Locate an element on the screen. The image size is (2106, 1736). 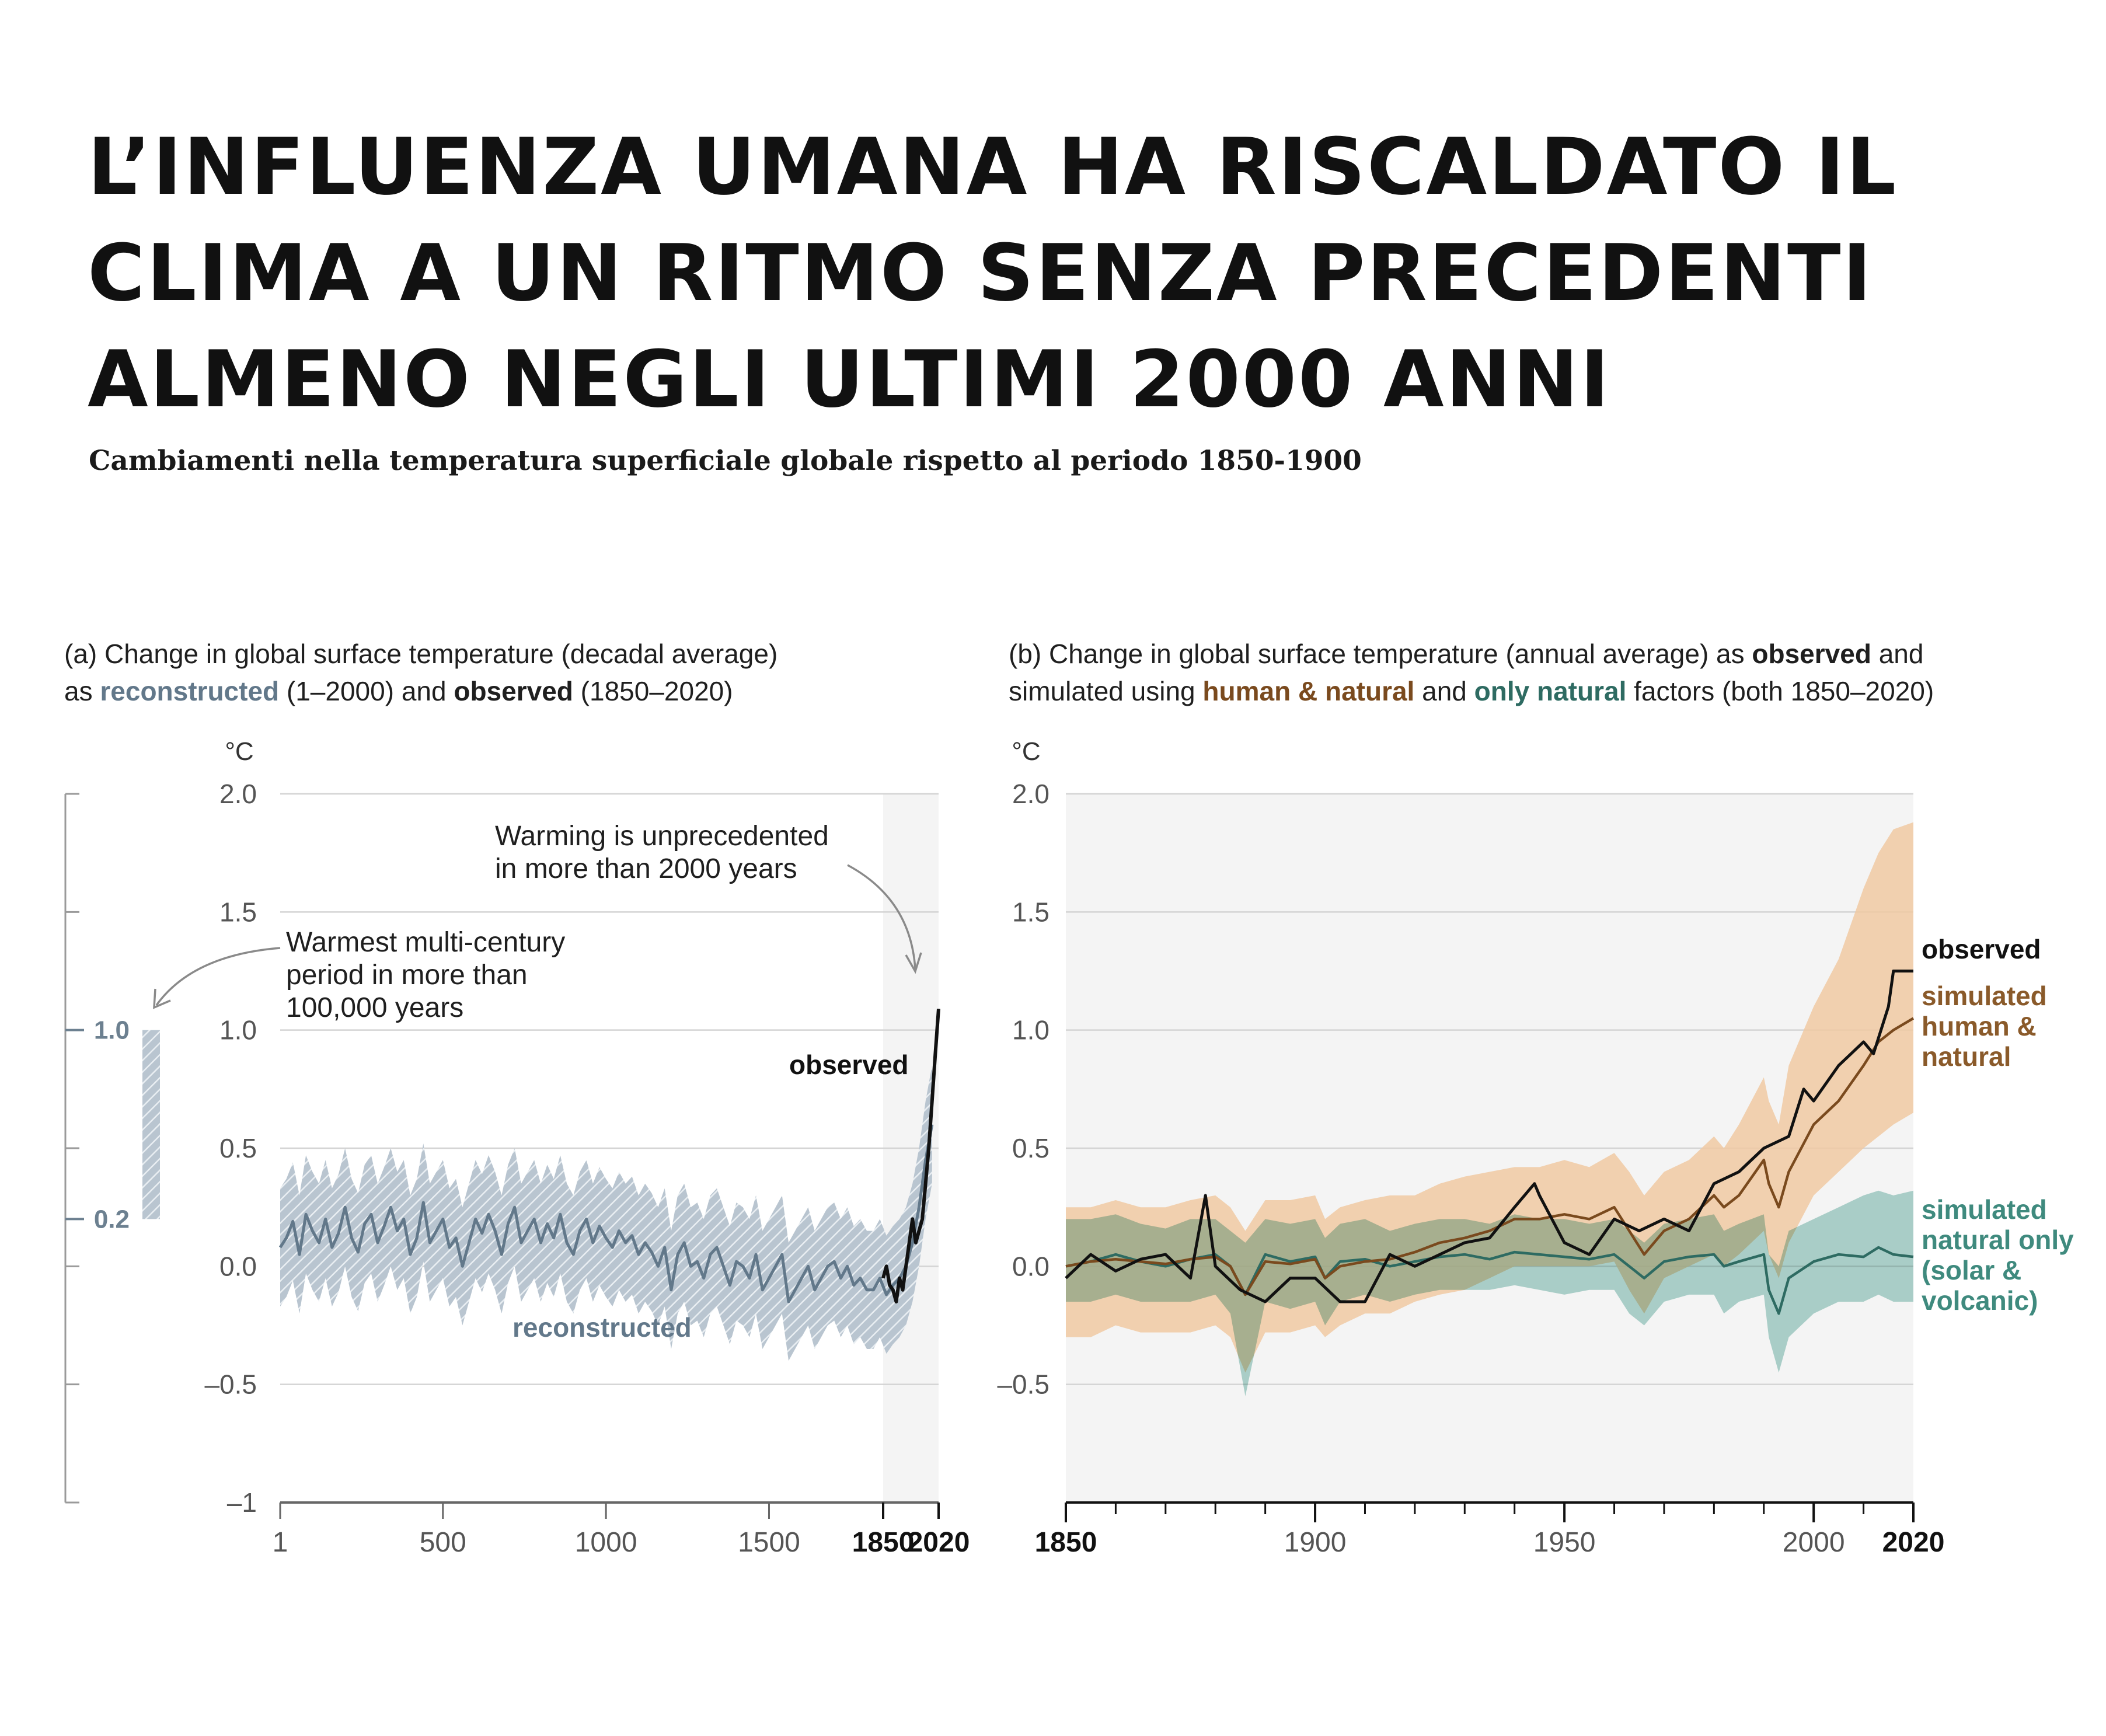
caption-b-post: and is located at coordinates (1898, 654).